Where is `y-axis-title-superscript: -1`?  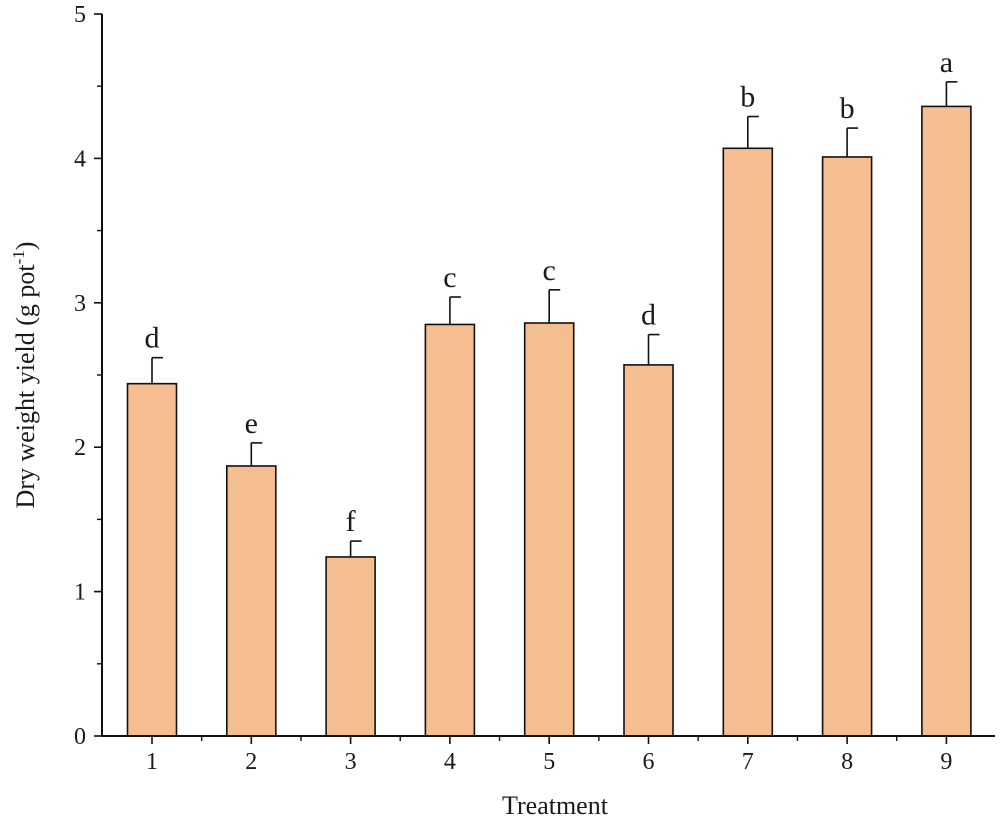 y-axis-title-superscript: -1 is located at coordinates (18, 257).